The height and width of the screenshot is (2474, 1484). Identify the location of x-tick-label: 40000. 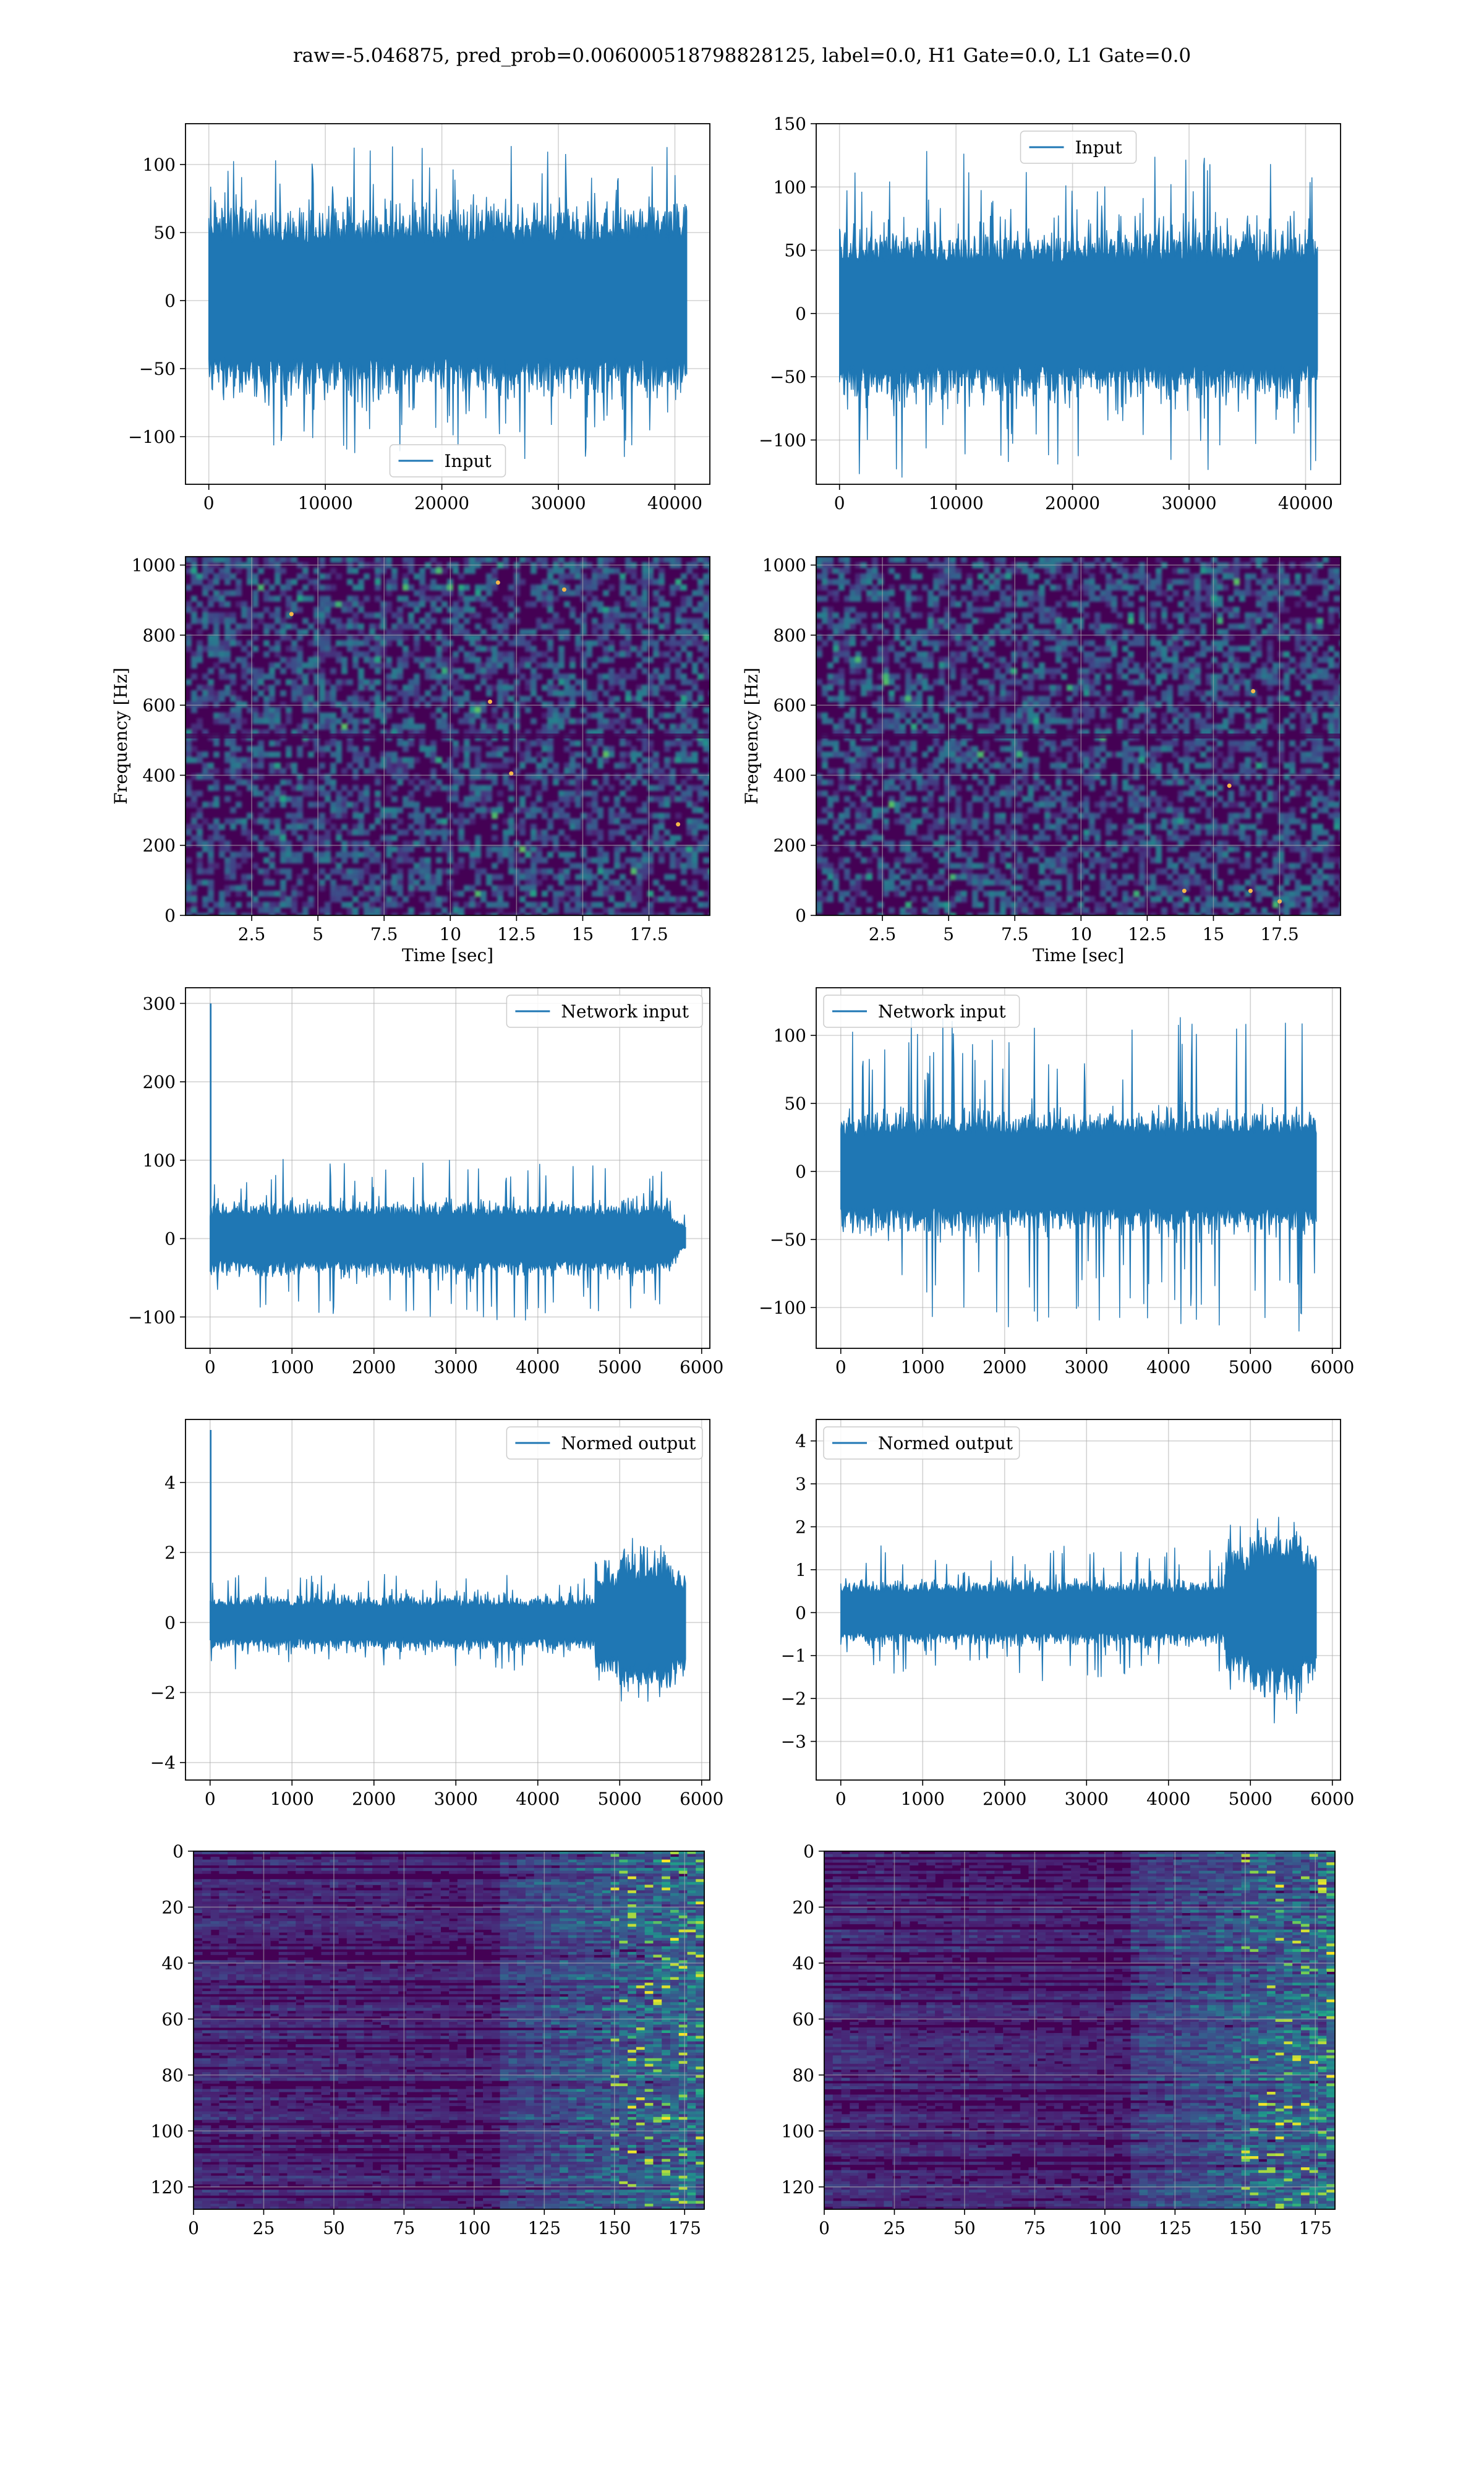
(674, 503).